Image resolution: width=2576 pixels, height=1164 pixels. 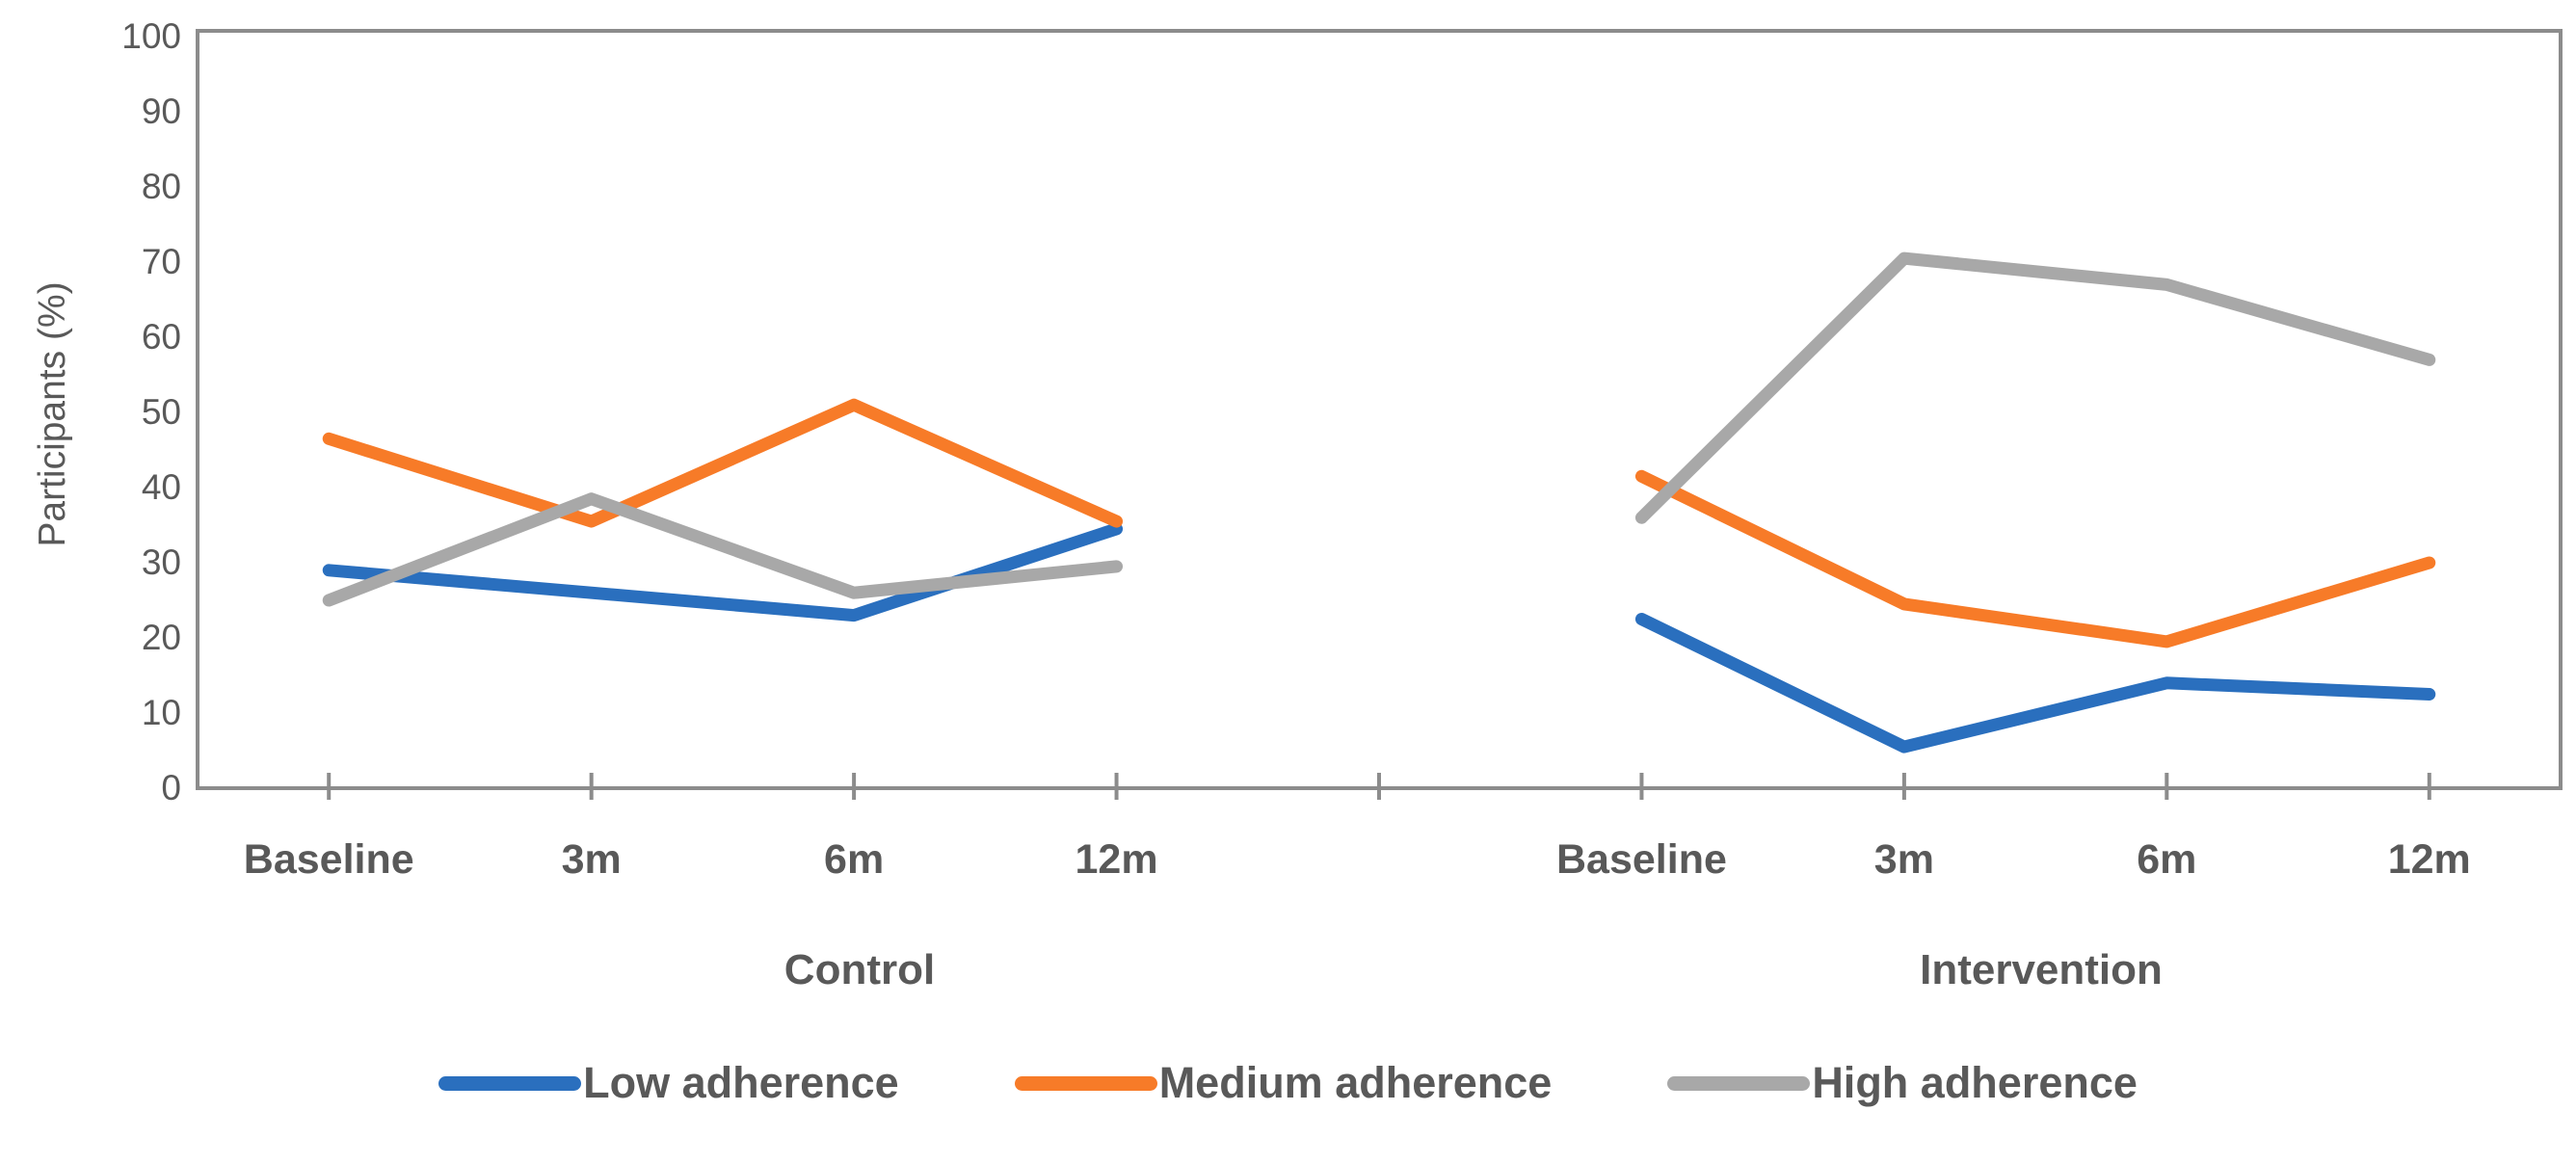 What do you see at coordinates (741, 1082) in the screenshot?
I see `legend-label: Low adherence` at bounding box center [741, 1082].